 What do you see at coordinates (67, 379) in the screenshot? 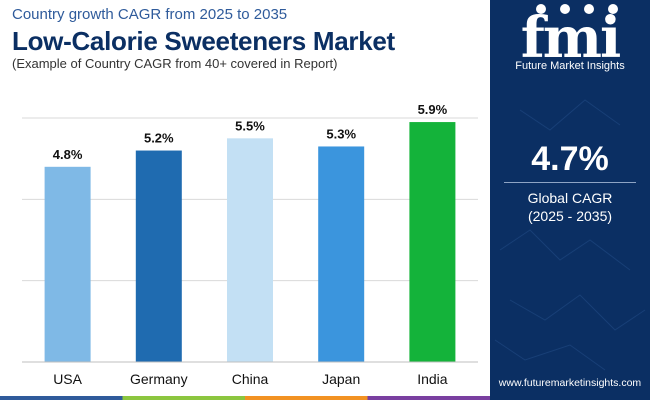
I see `category-label: USA` at bounding box center [67, 379].